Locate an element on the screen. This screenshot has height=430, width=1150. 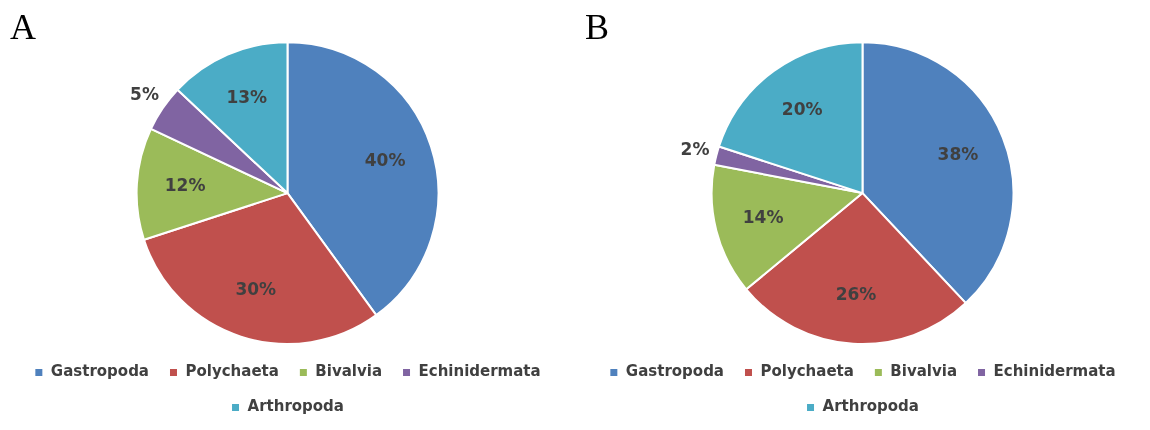
data-label: 2% is located at coordinates (695, 148).